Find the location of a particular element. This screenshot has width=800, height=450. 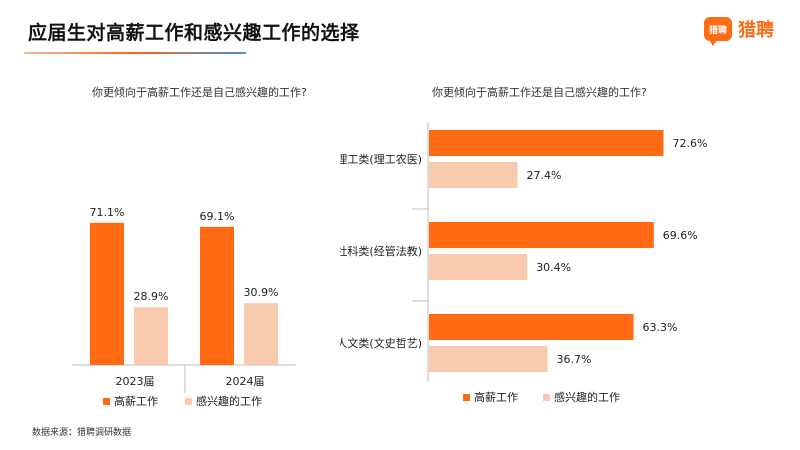

left-chart-title: 你更倾向于高薪工作还是自己感兴趣的工作? is located at coordinates (199, 92).